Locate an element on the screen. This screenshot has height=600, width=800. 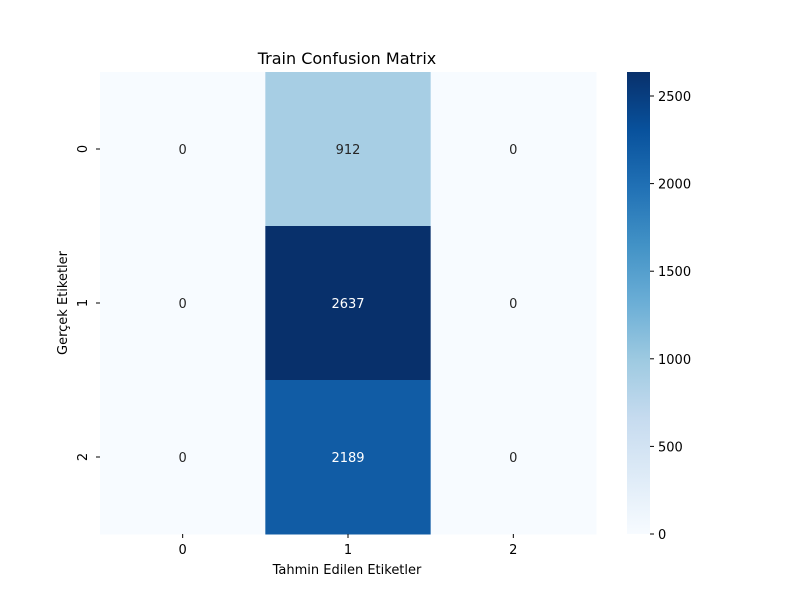
cell-value-label: 2189 is located at coordinates (347, 458).